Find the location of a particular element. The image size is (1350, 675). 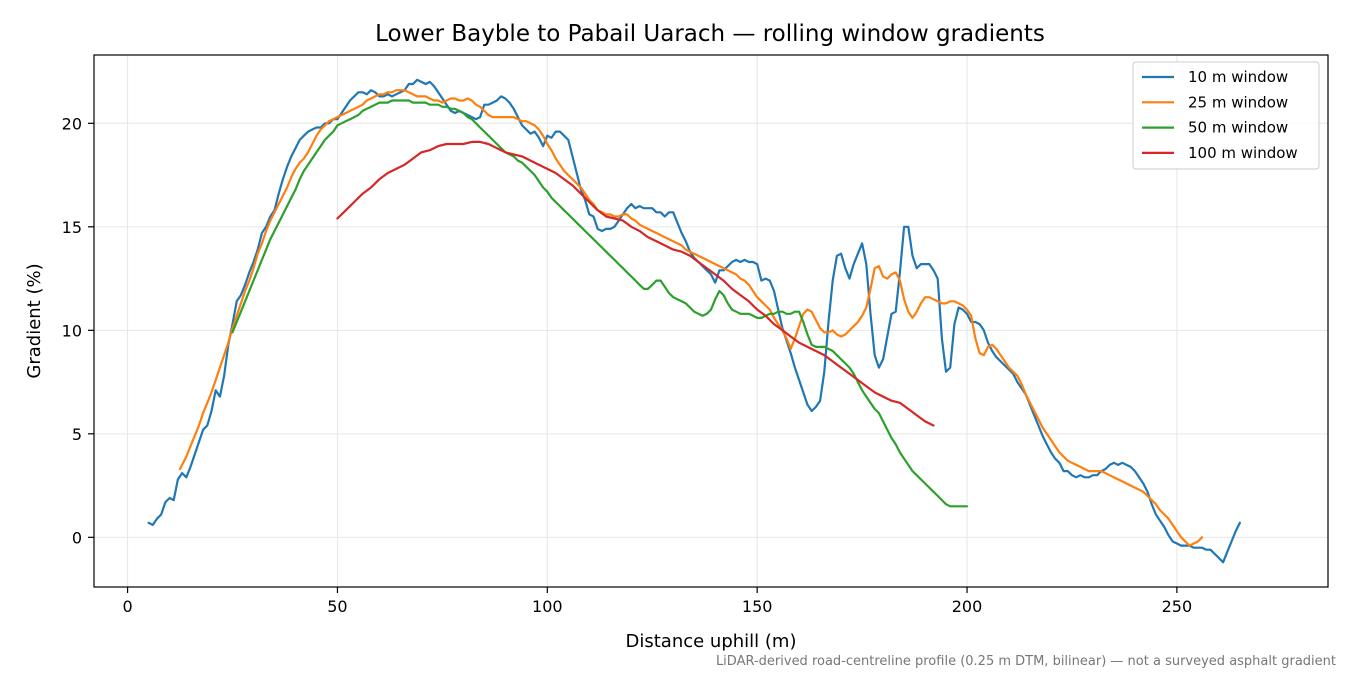

legend-label: 10 m window is located at coordinates (1238, 77).